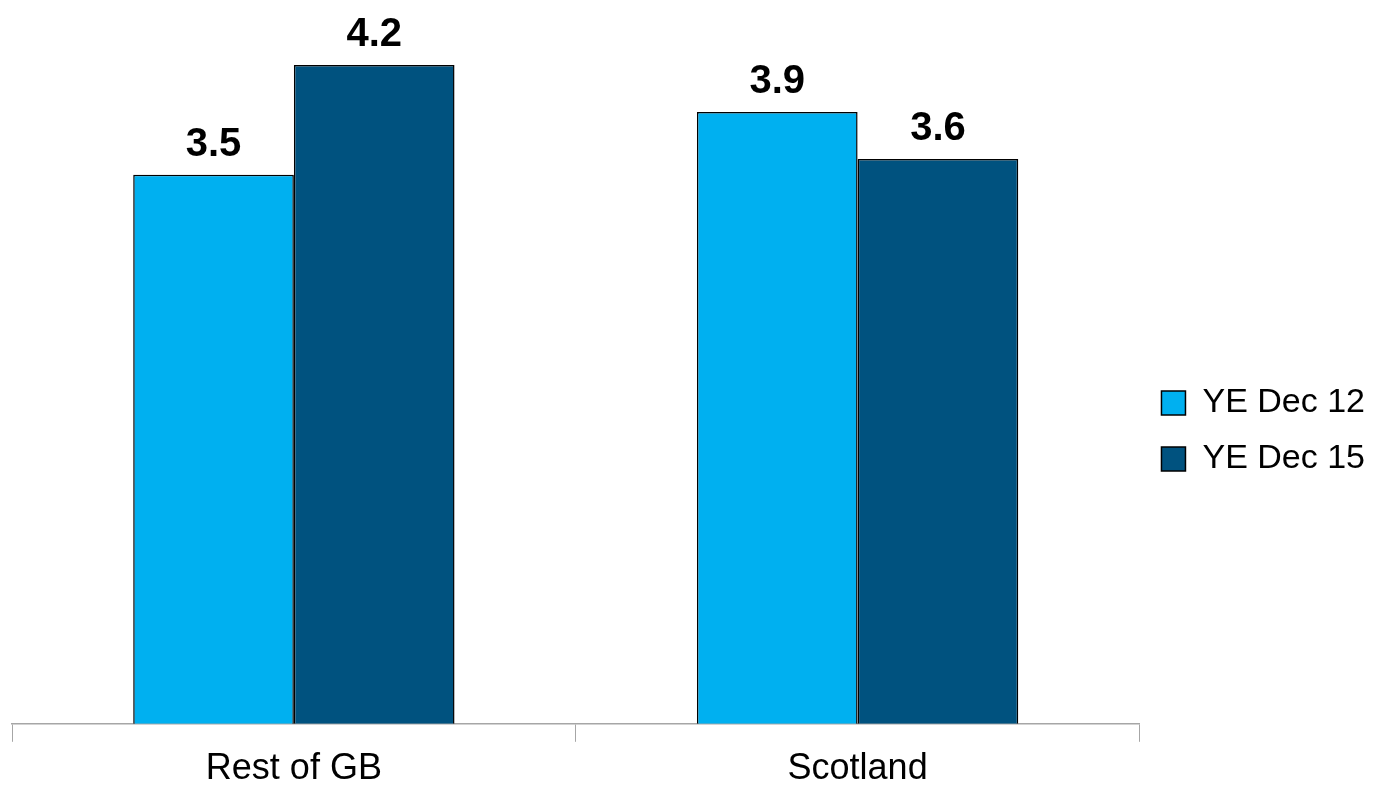  Describe the element at coordinates (857, 767) in the screenshot. I see `x-tick-label: Scotland` at that location.